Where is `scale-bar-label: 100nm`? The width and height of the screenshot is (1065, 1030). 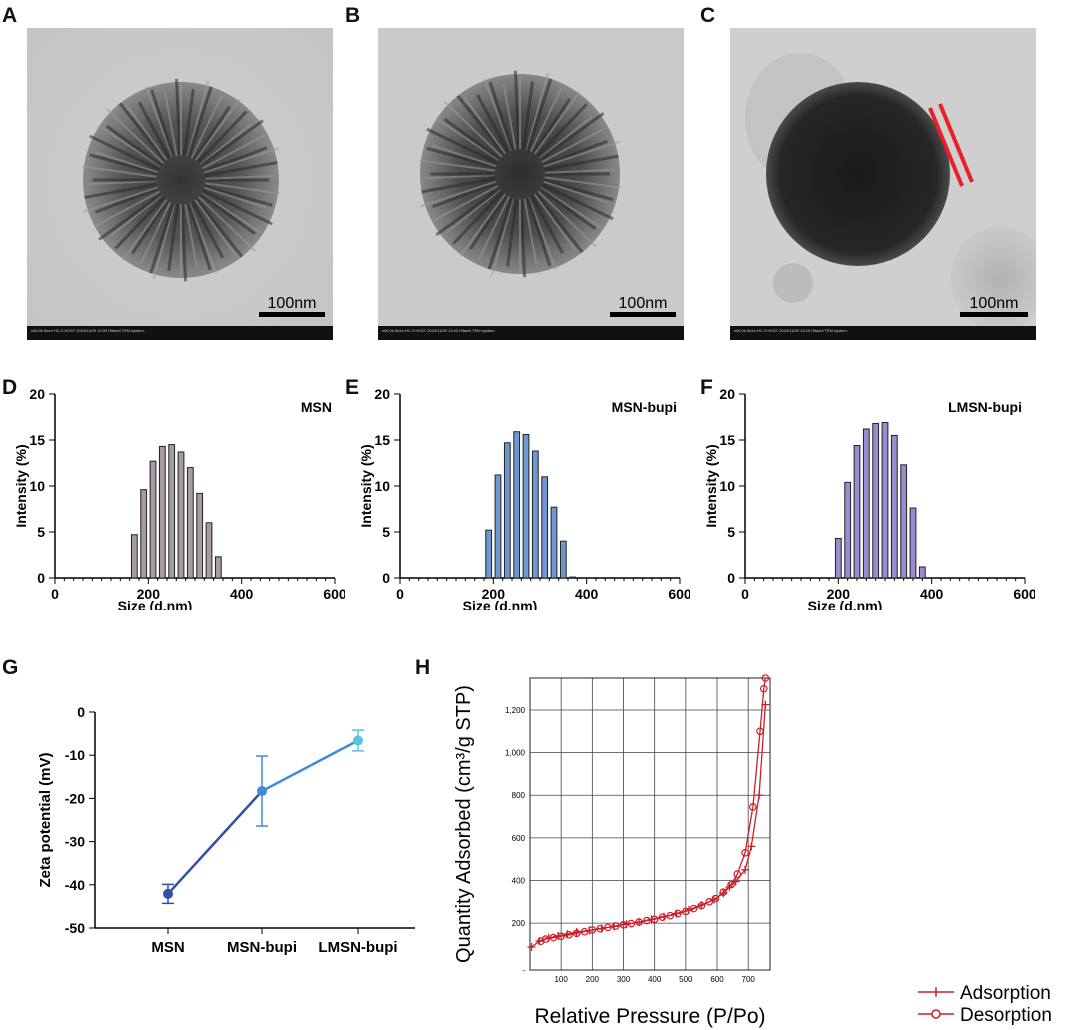 scale-bar-label: 100nm is located at coordinates (292, 303).